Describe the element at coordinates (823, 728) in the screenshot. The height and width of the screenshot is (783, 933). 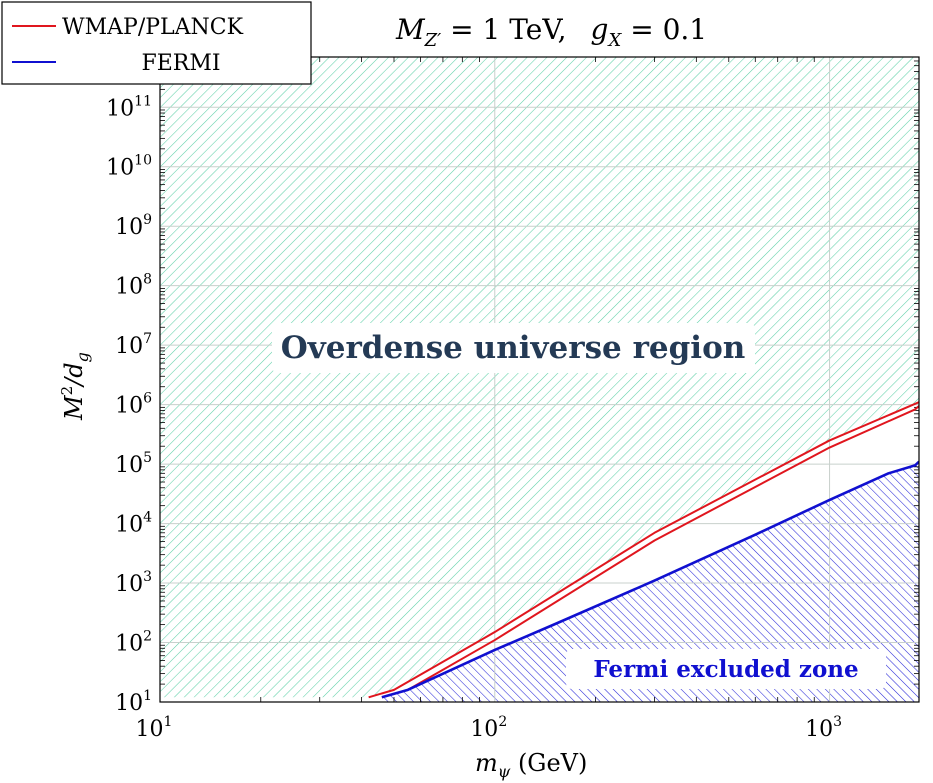
I see `x-tick-label: 103` at that location.